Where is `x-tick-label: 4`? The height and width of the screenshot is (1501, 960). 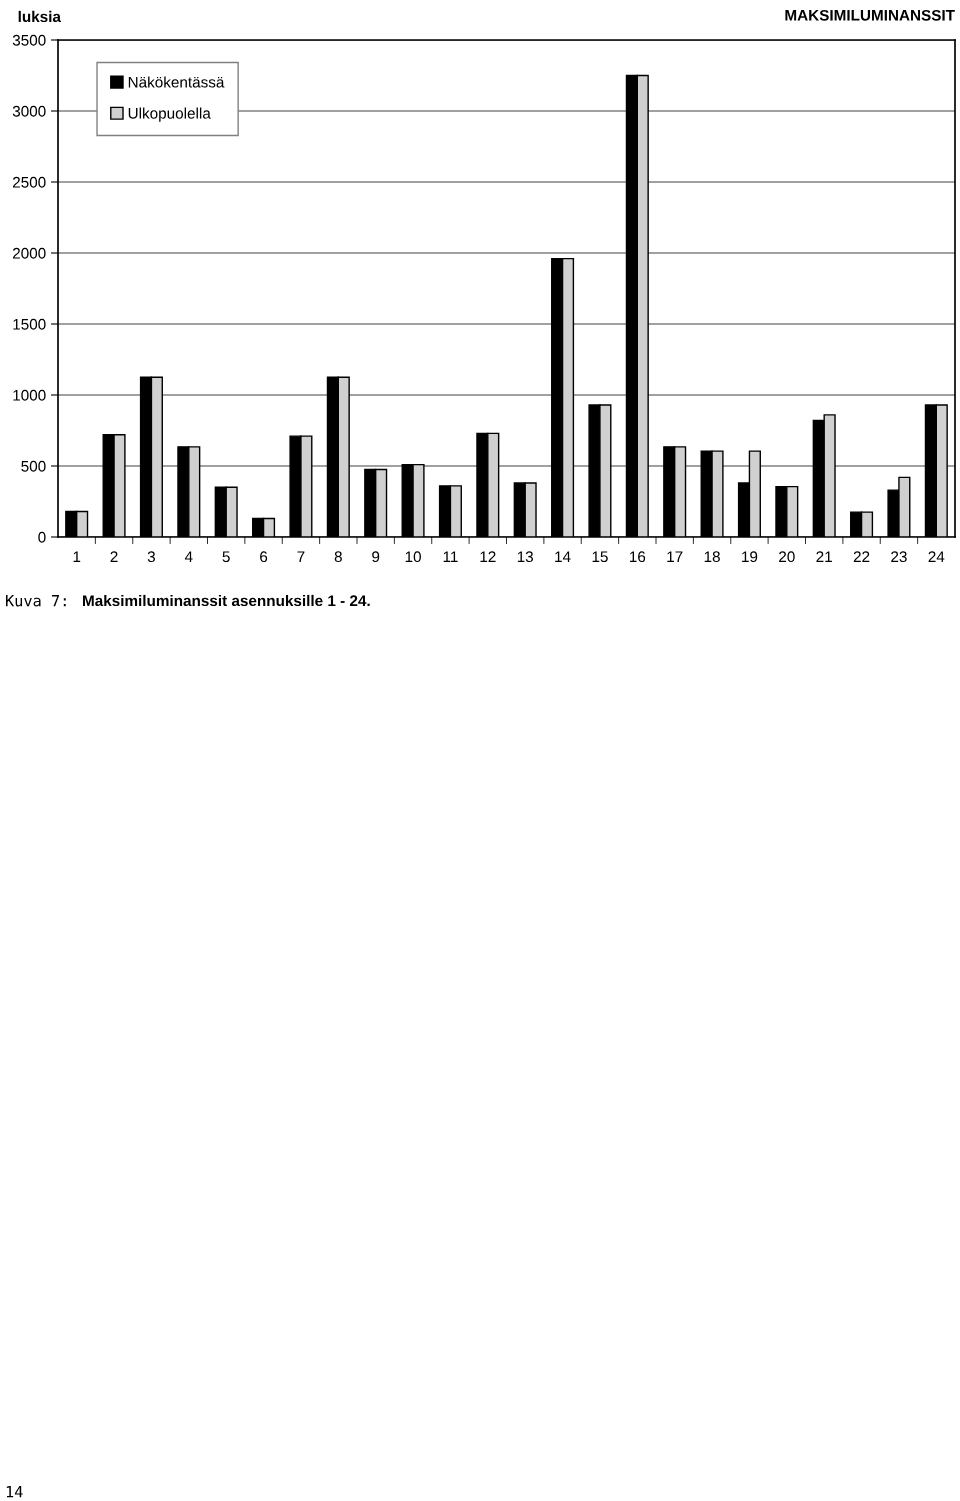 x-tick-label: 4 is located at coordinates (188, 556).